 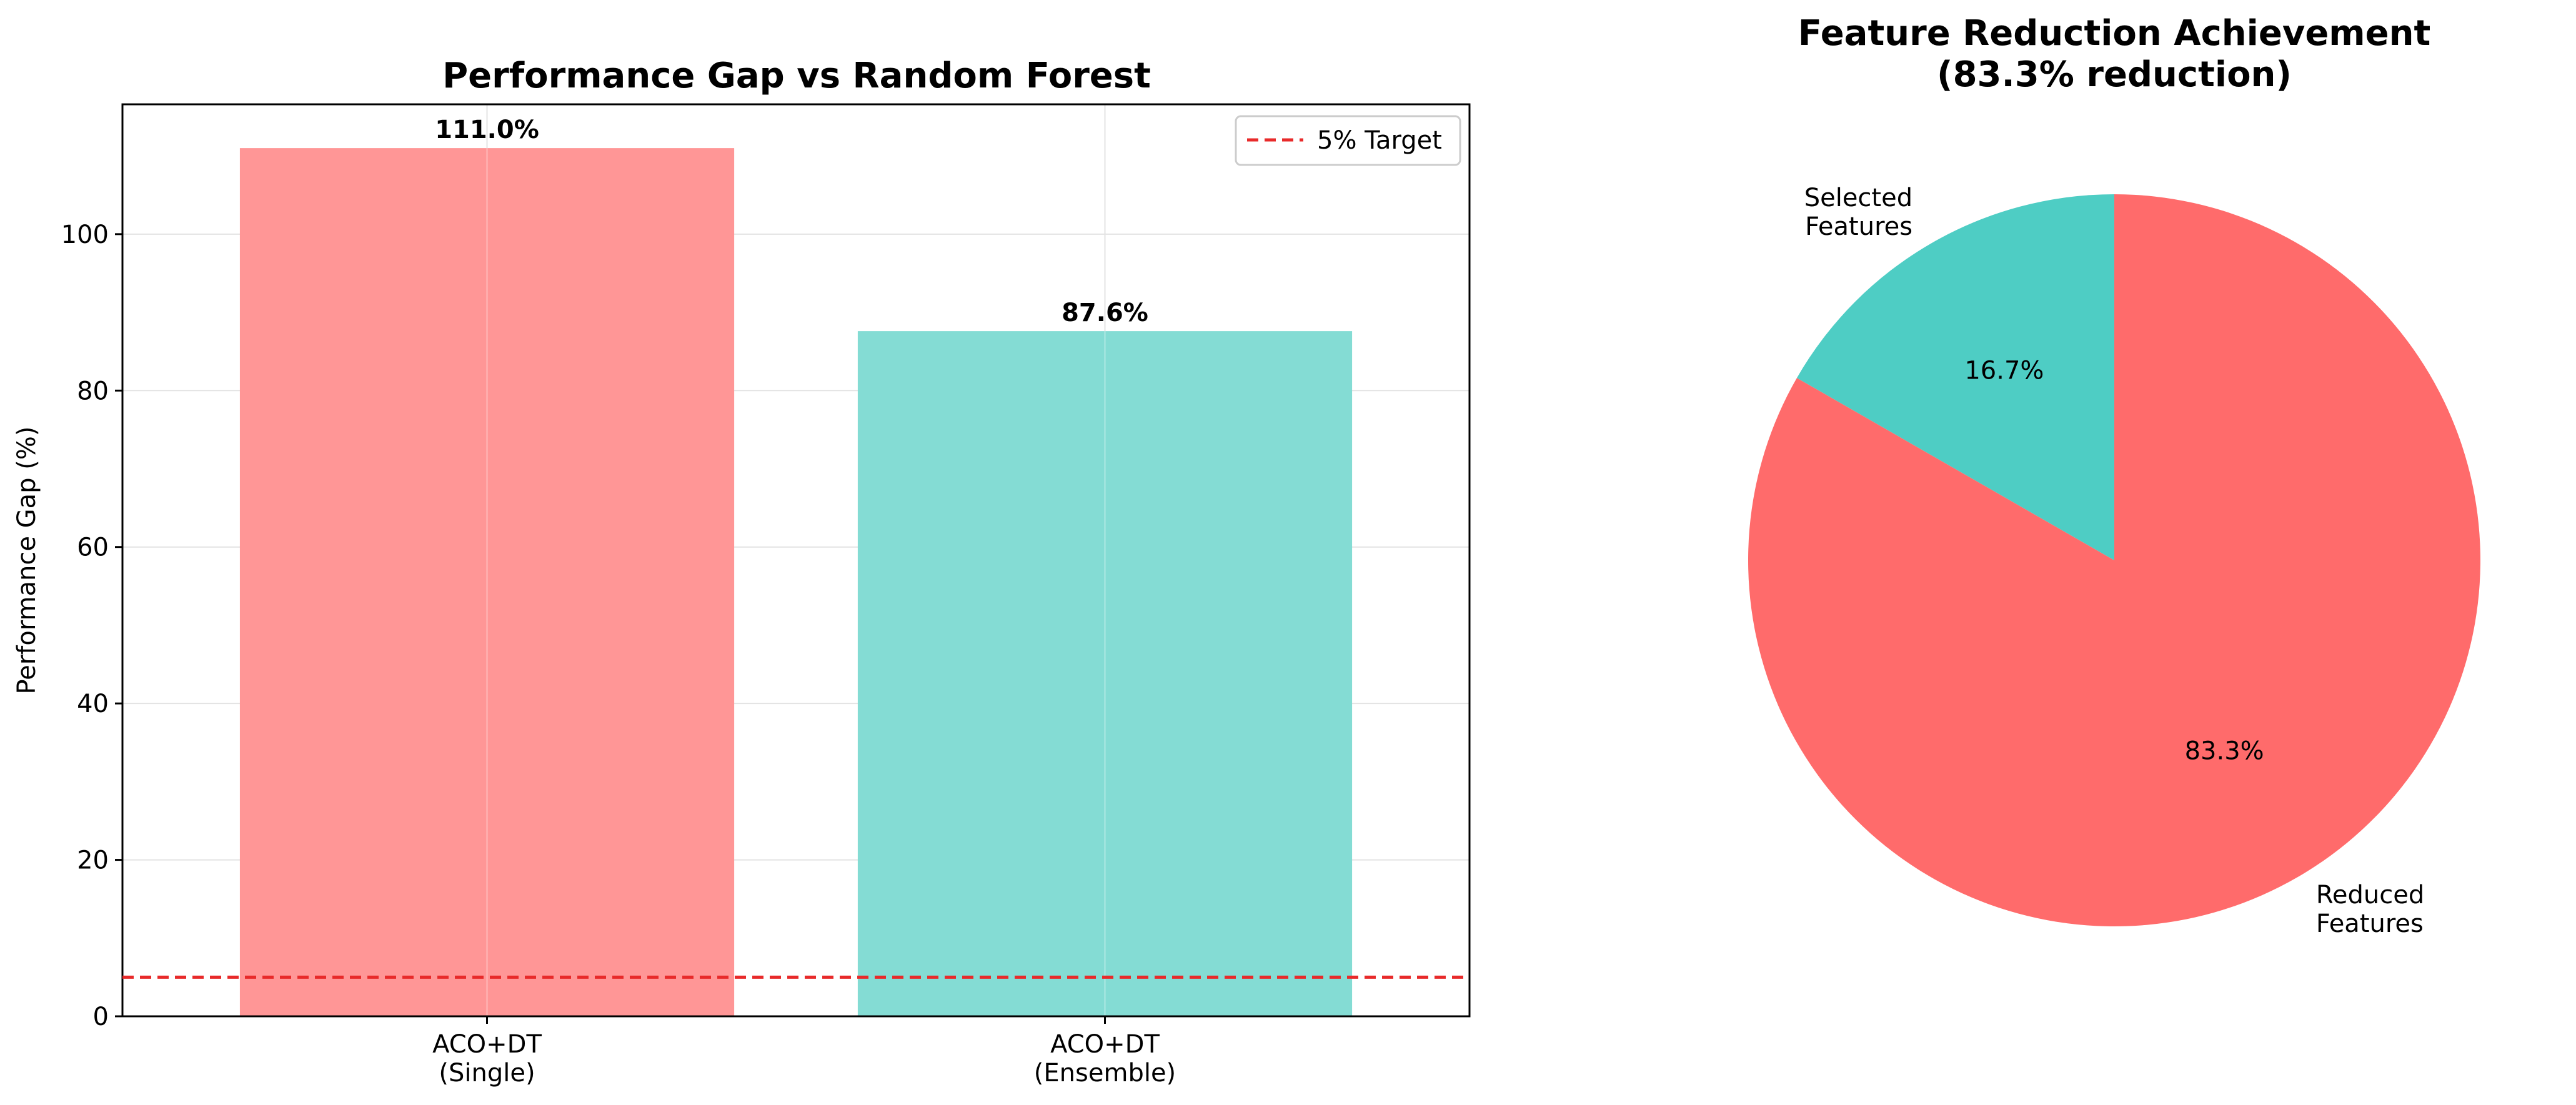 I want to click on pie-percent-label: 83.3%, so click(x=2224, y=750).